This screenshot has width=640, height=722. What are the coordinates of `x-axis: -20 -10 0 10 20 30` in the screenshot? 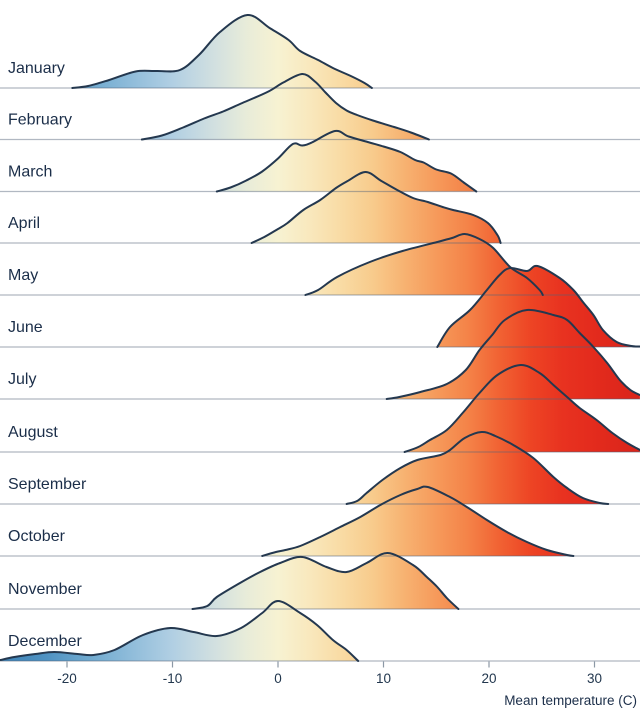 It's located at (329, 673).